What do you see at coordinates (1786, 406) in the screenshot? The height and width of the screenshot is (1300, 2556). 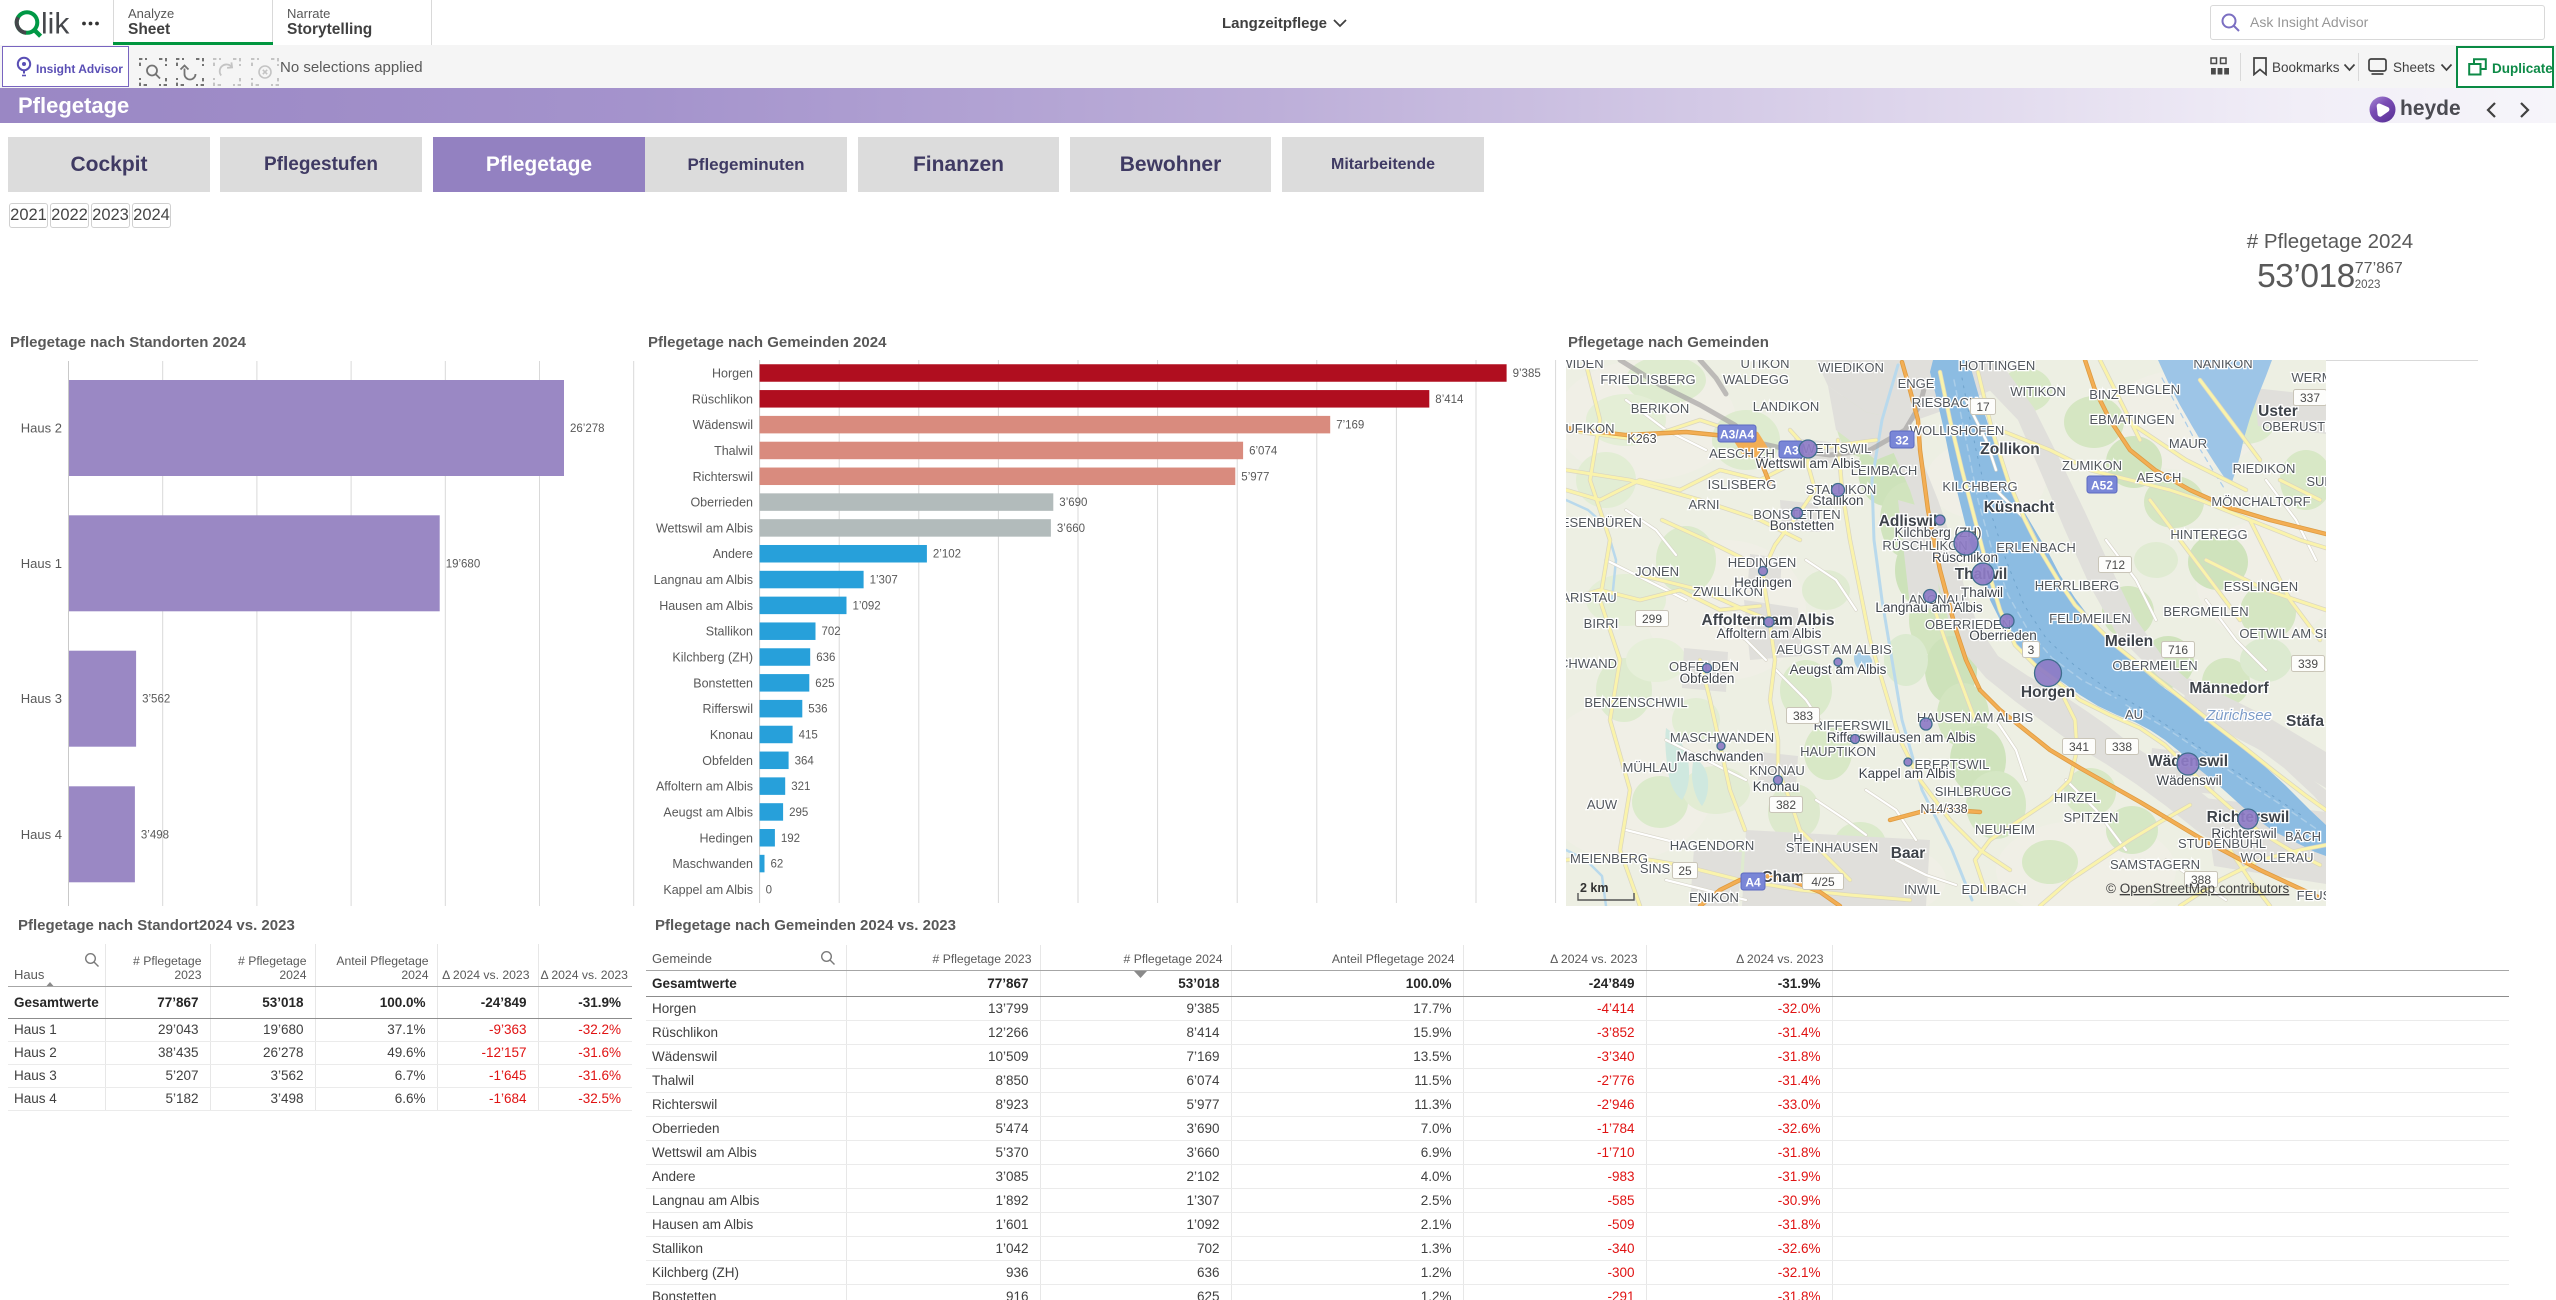 I see `svg-text: LANDIKON` at bounding box center [1786, 406].